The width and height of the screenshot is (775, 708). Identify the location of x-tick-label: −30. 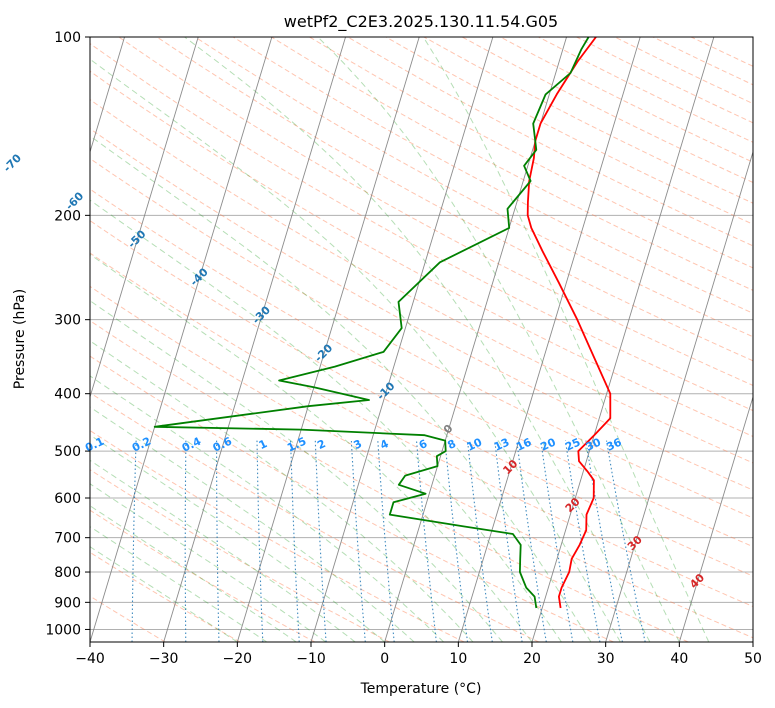
(164, 659).